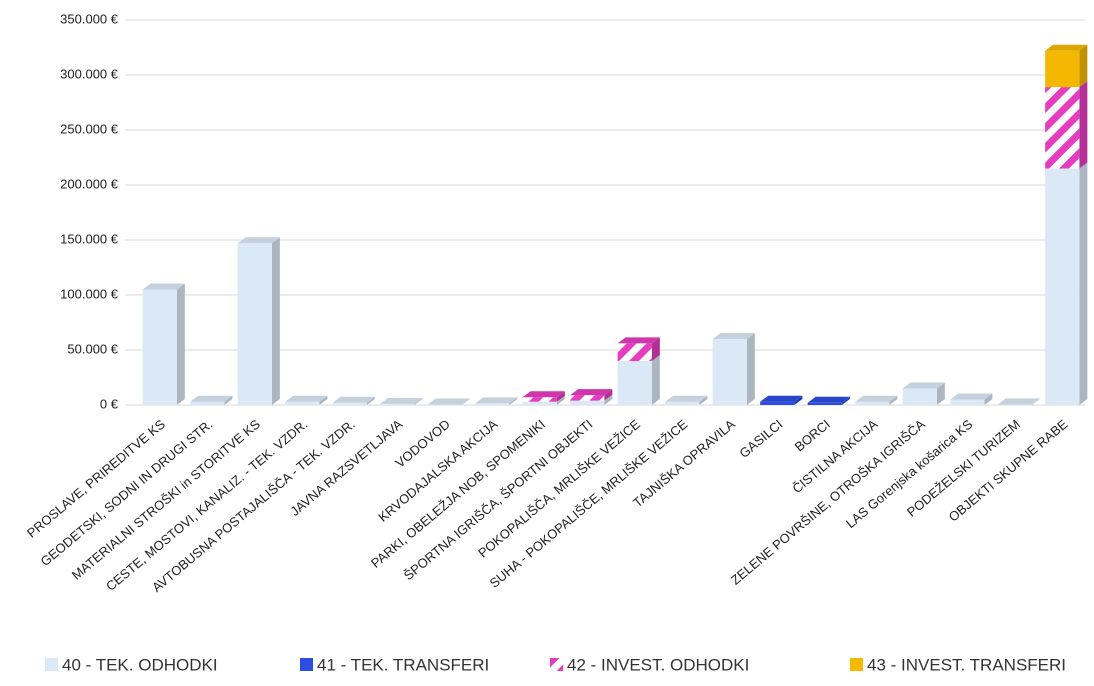 The width and height of the screenshot is (1094, 686). Describe the element at coordinates (89, 183) in the screenshot. I see `y-tick-label: 200.000 €` at that location.